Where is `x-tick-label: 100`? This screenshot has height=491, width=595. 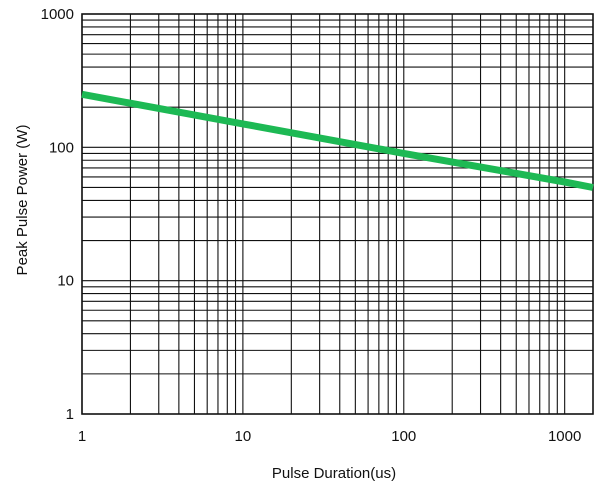
x-tick-label: 100 is located at coordinates (403, 436).